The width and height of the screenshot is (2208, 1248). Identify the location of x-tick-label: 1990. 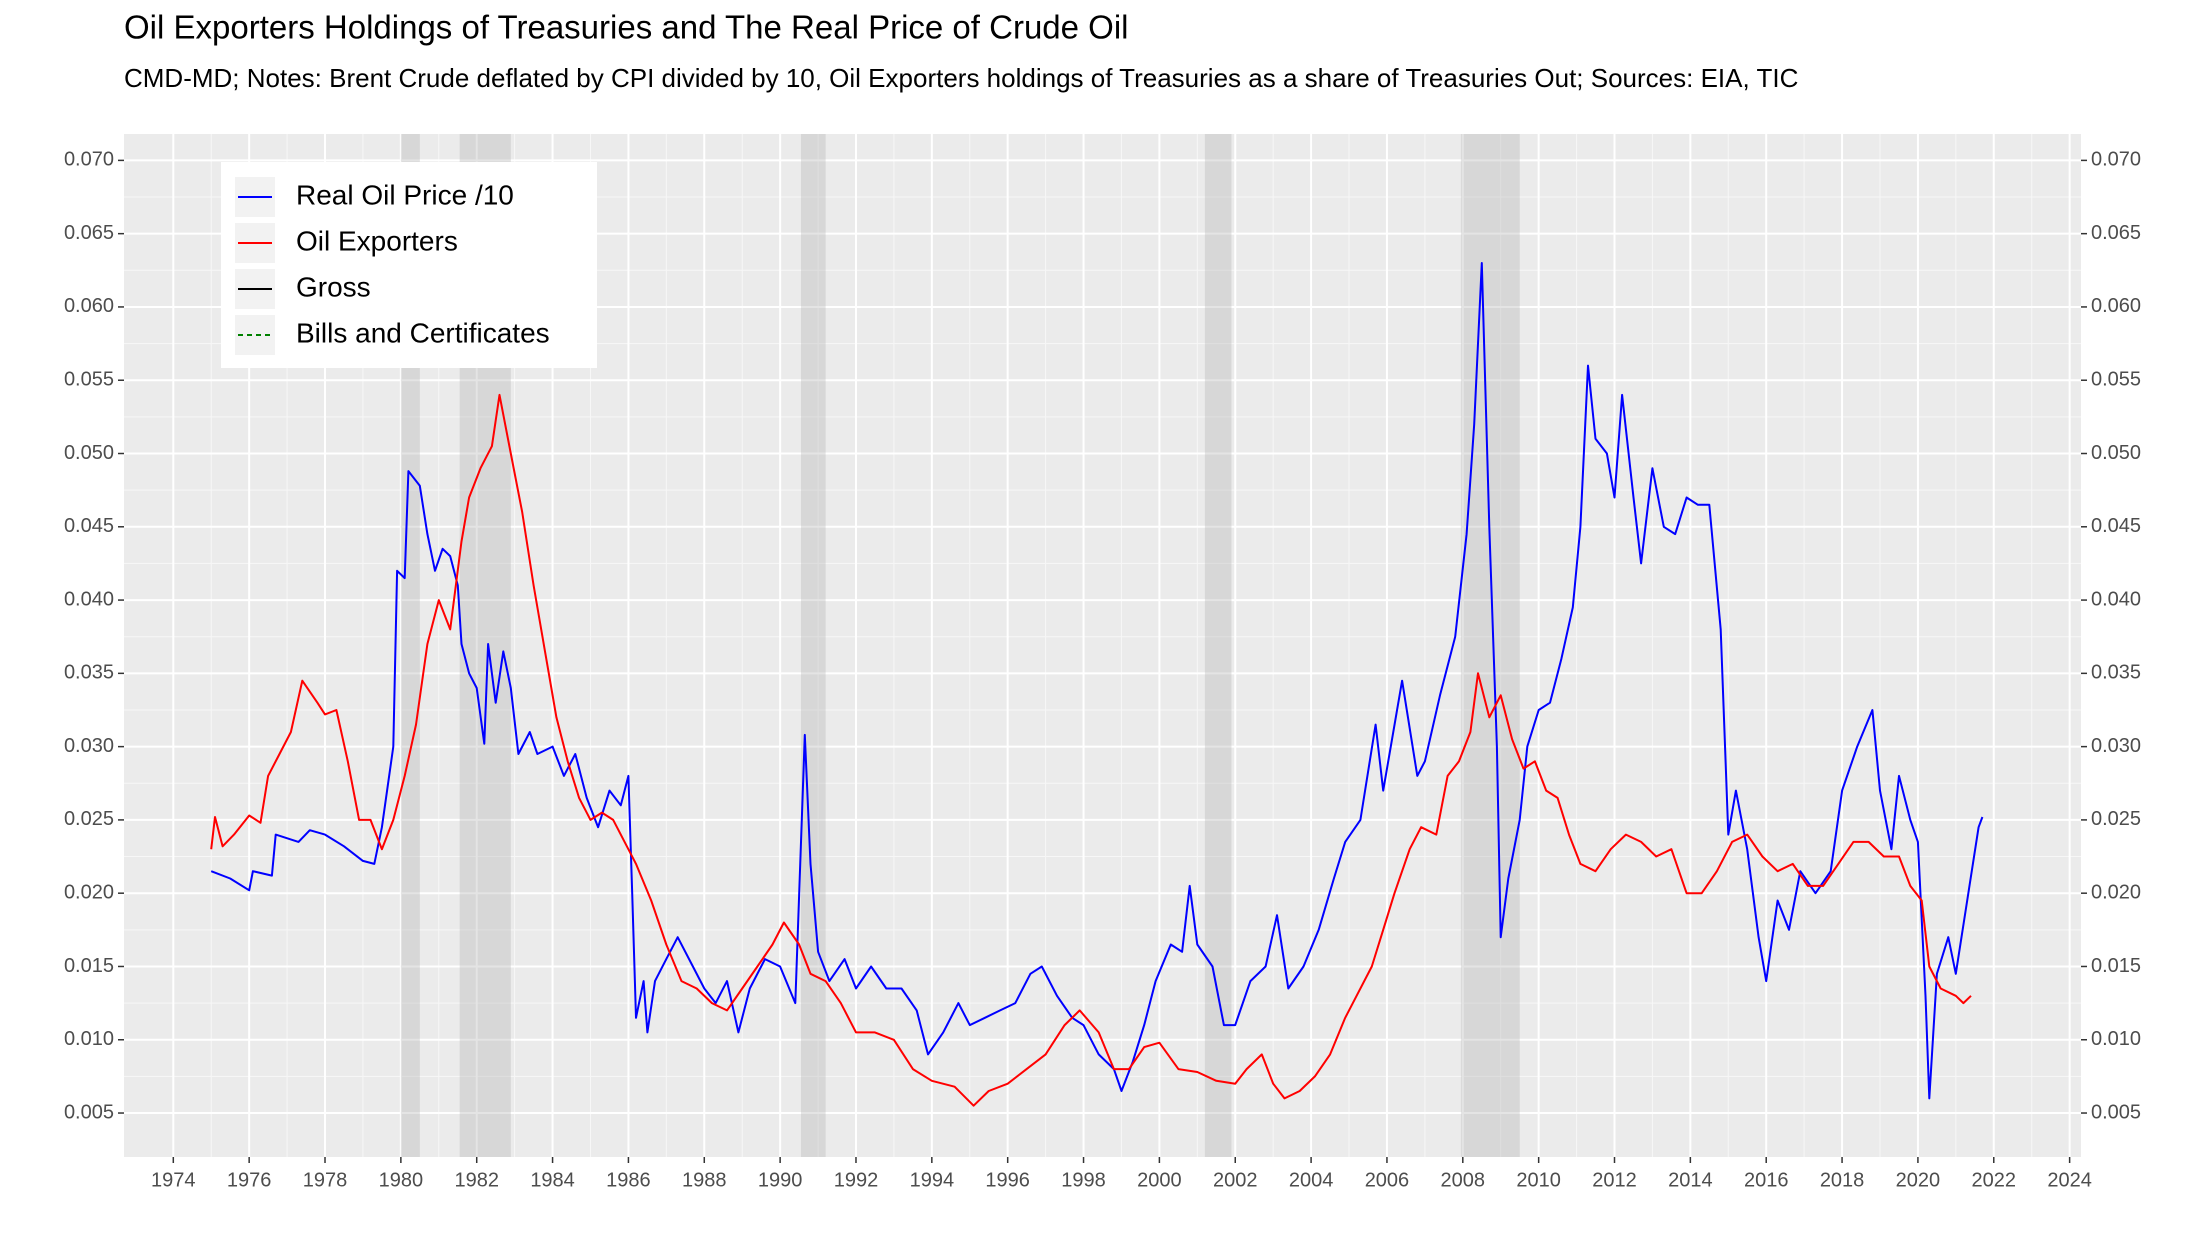
(780, 1180).